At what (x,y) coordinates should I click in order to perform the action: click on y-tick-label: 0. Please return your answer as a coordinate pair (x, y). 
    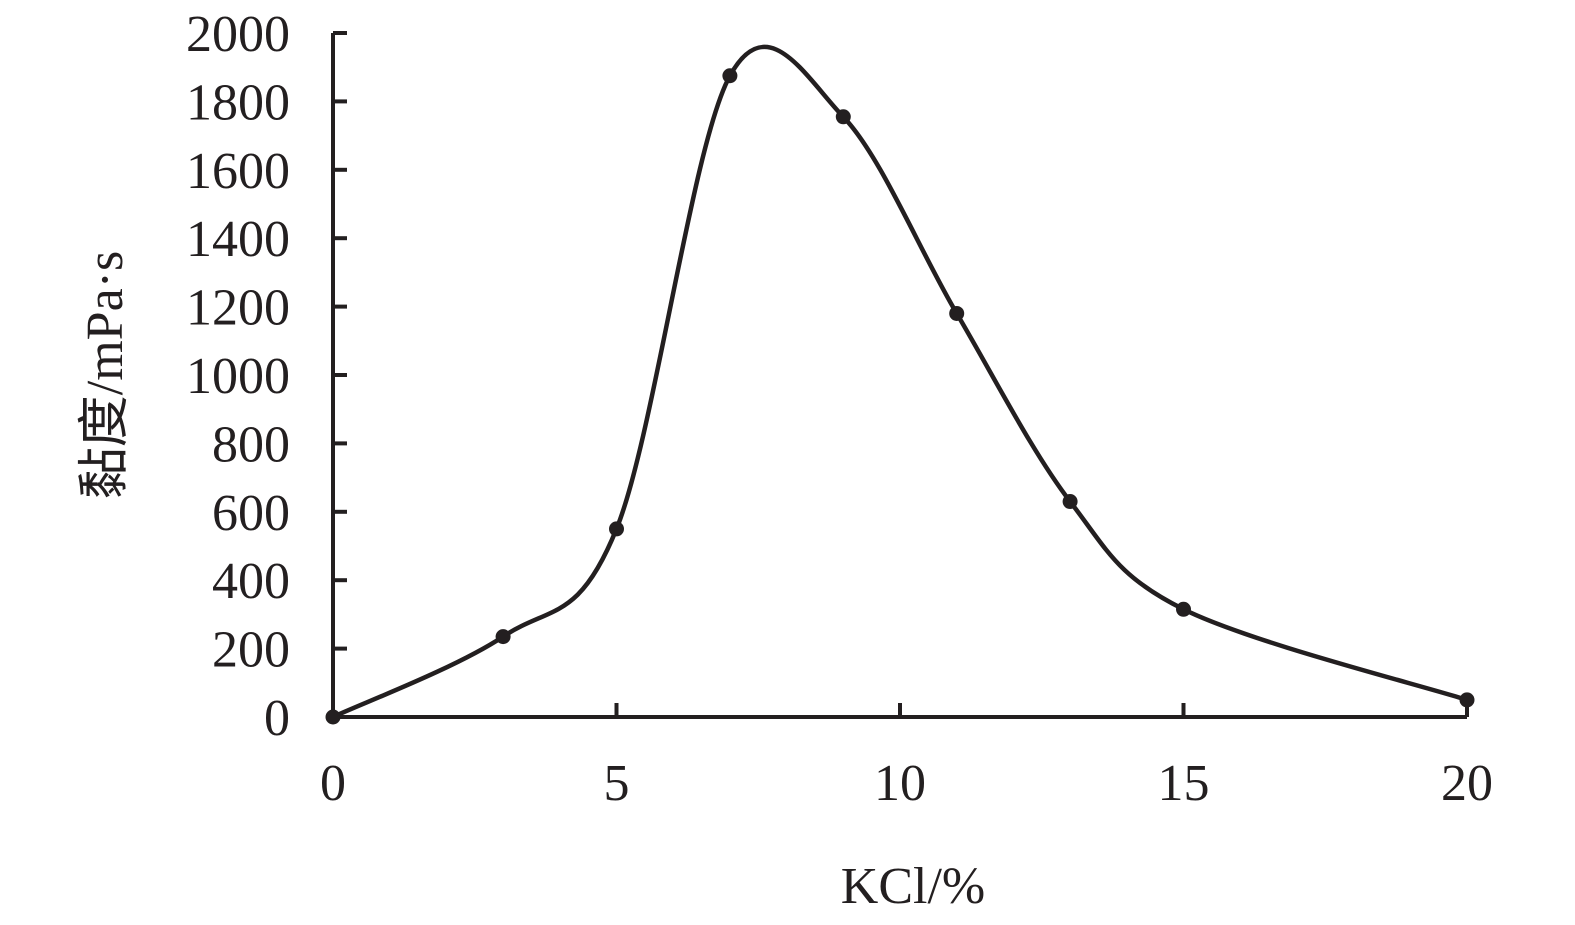
    Looking at the image, I should click on (277, 718).